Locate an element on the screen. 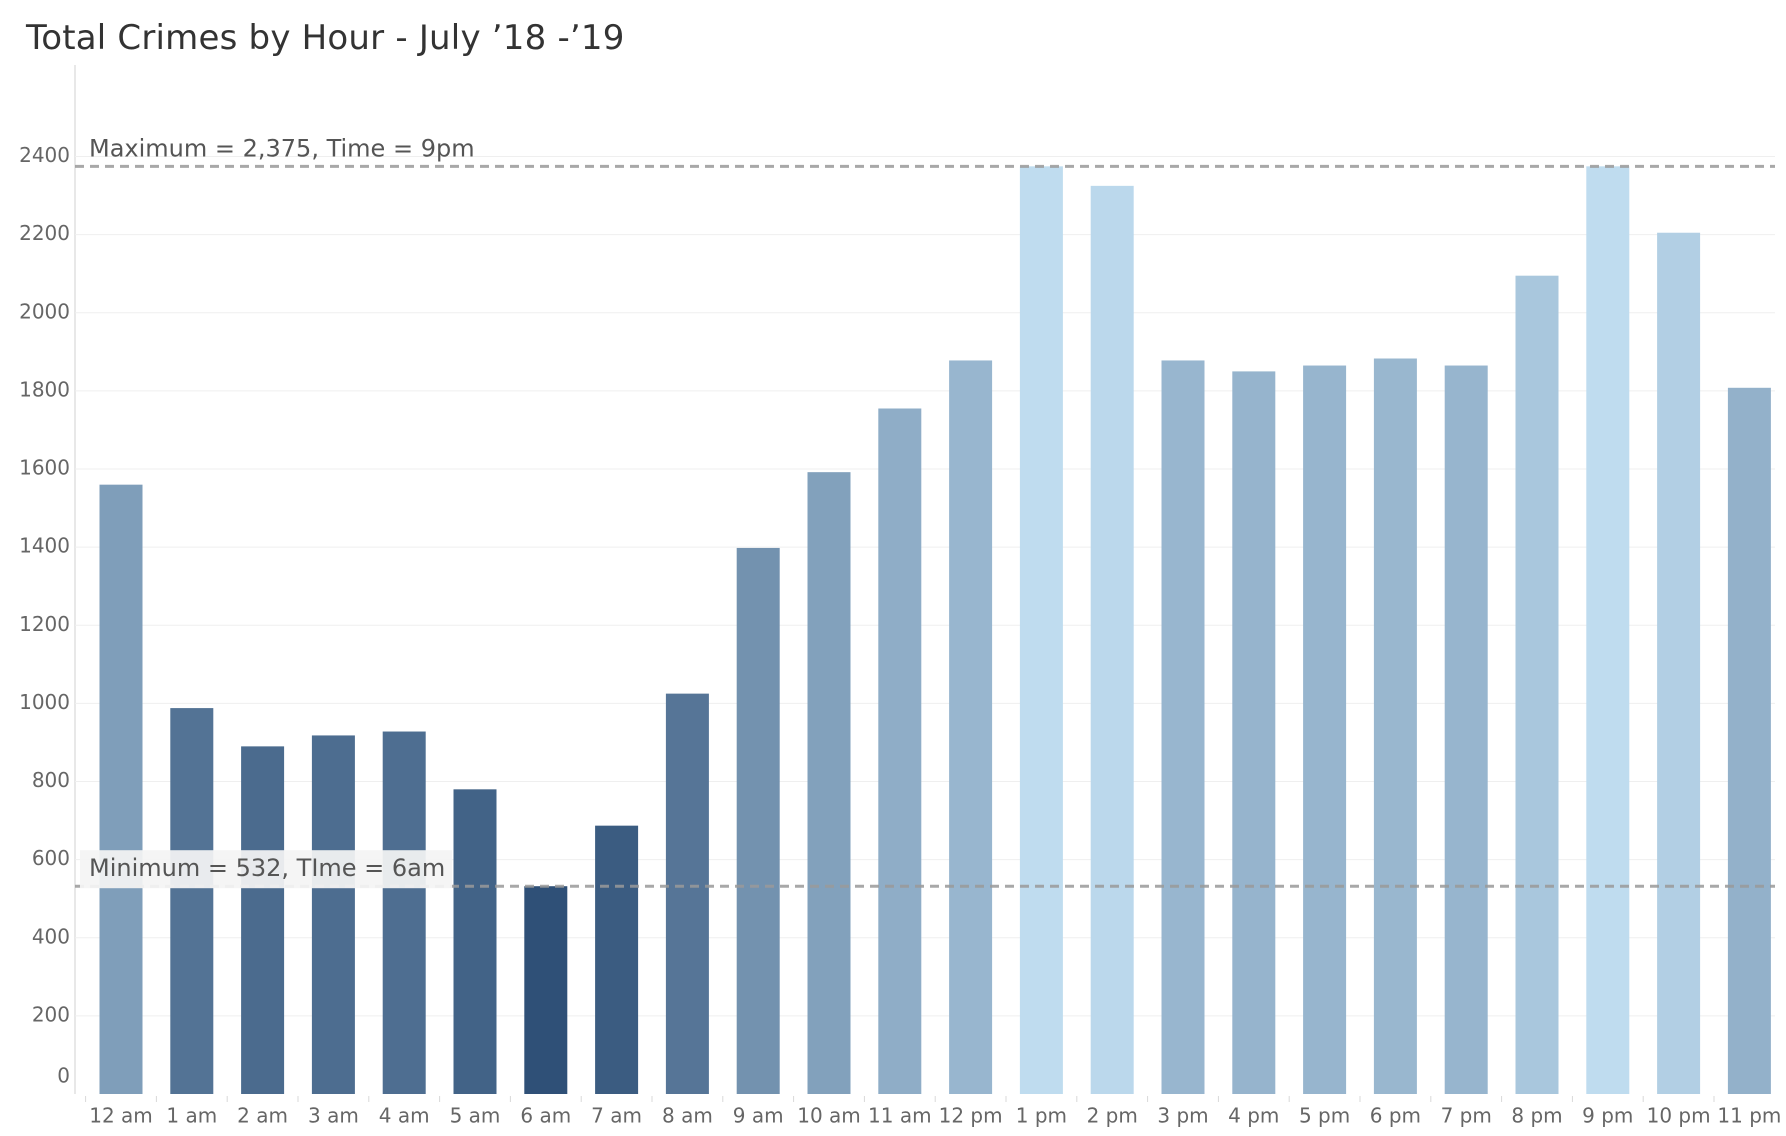 This screenshot has height=1136, width=1786. y-tick-label: 1000 is located at coordinates (44, 702).